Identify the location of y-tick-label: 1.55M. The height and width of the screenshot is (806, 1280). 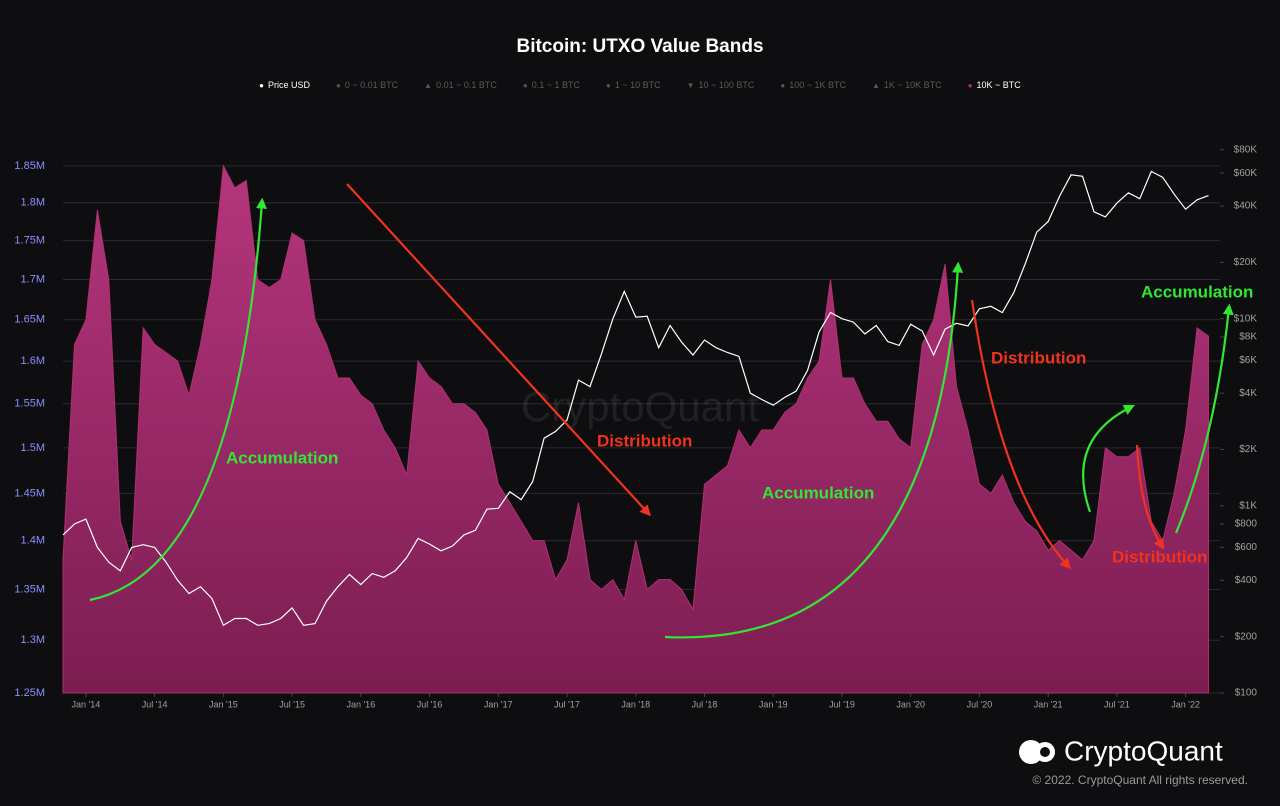
(29, 404).